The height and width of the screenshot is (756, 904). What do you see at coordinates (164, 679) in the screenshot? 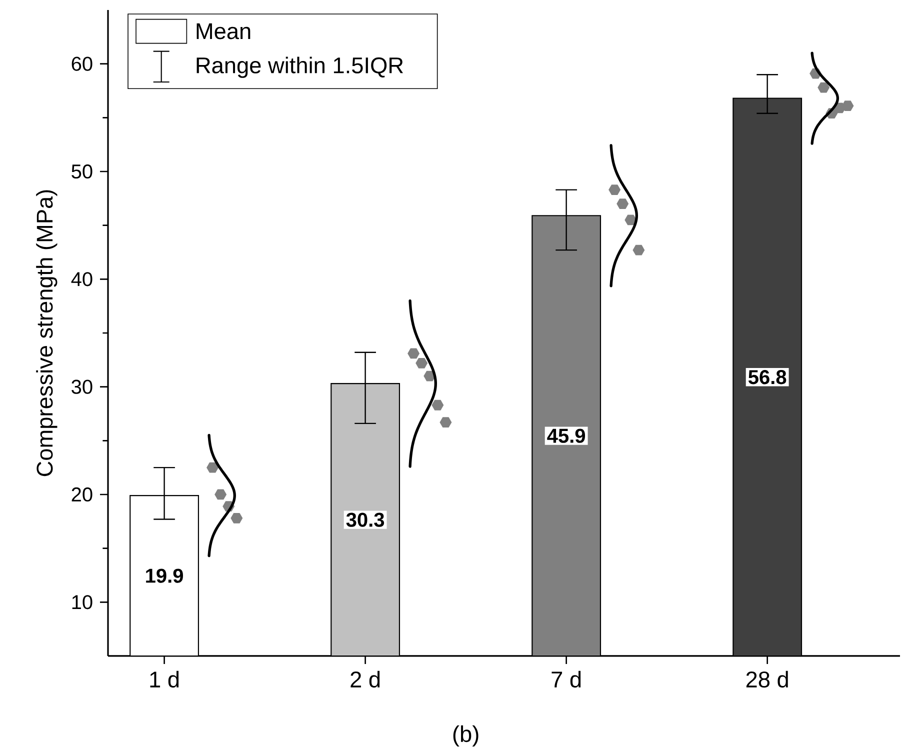
I see `x-tick-label: 1 d` at bounding box center [164, 679].